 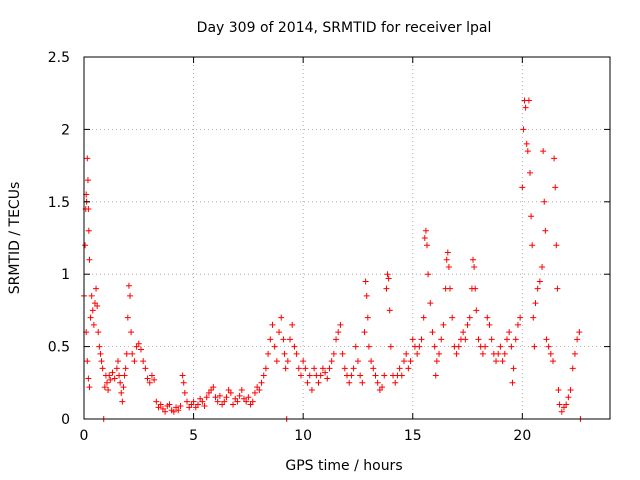 I want to click on y-tick-label: 0.5, so click(x=59, y=348).